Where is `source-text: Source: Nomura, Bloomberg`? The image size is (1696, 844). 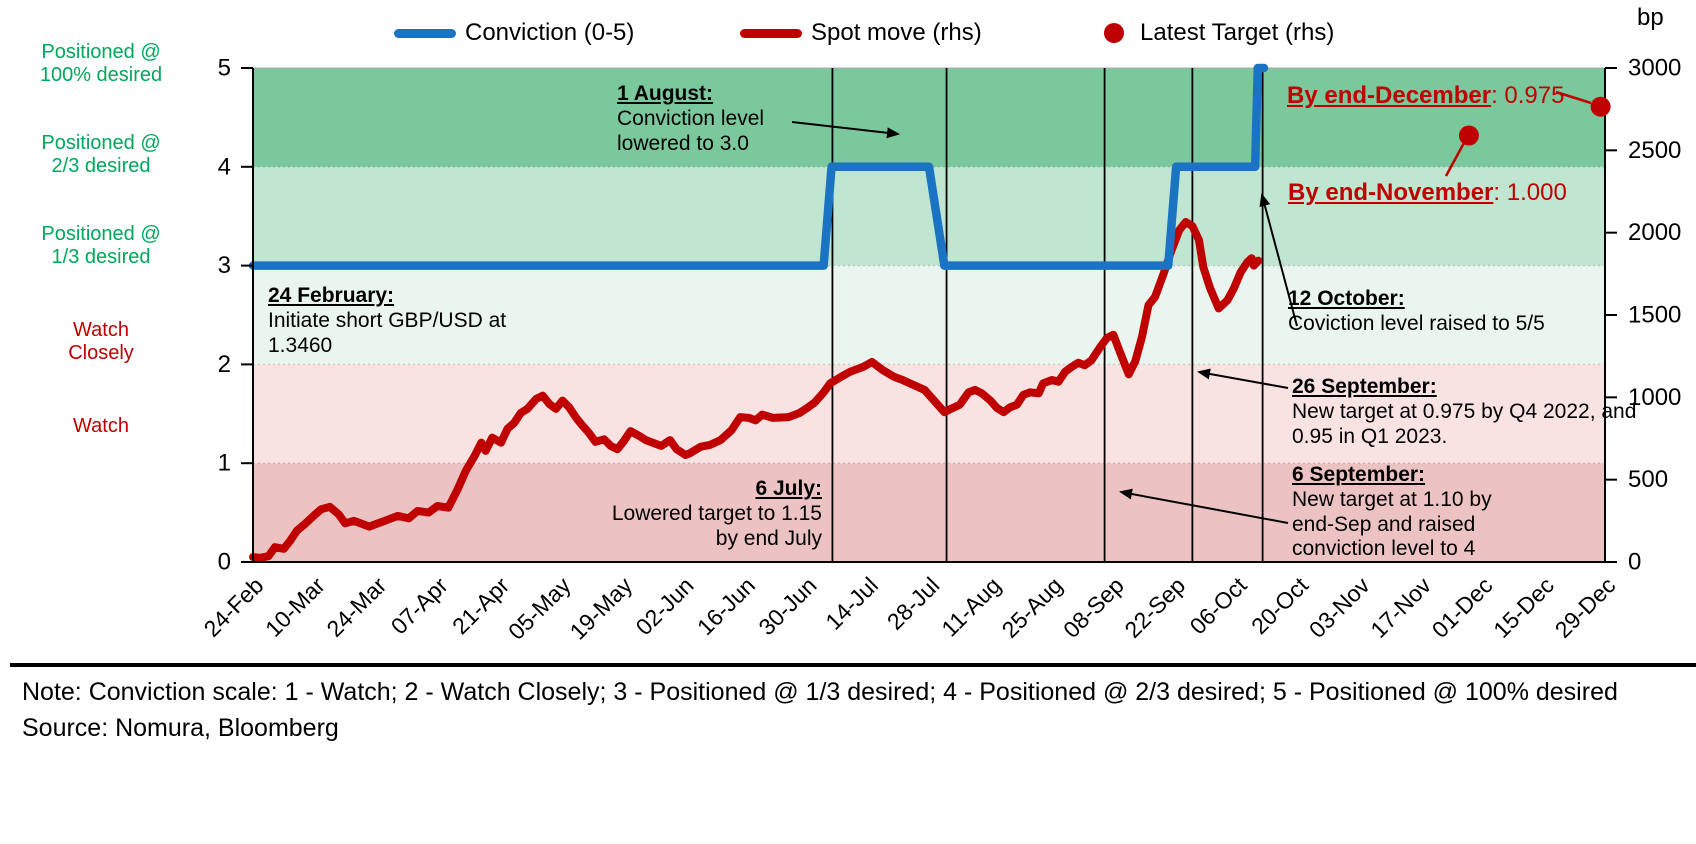
source-text: Source: Nomura, Bloomberg is located at coordinates (180, 728).